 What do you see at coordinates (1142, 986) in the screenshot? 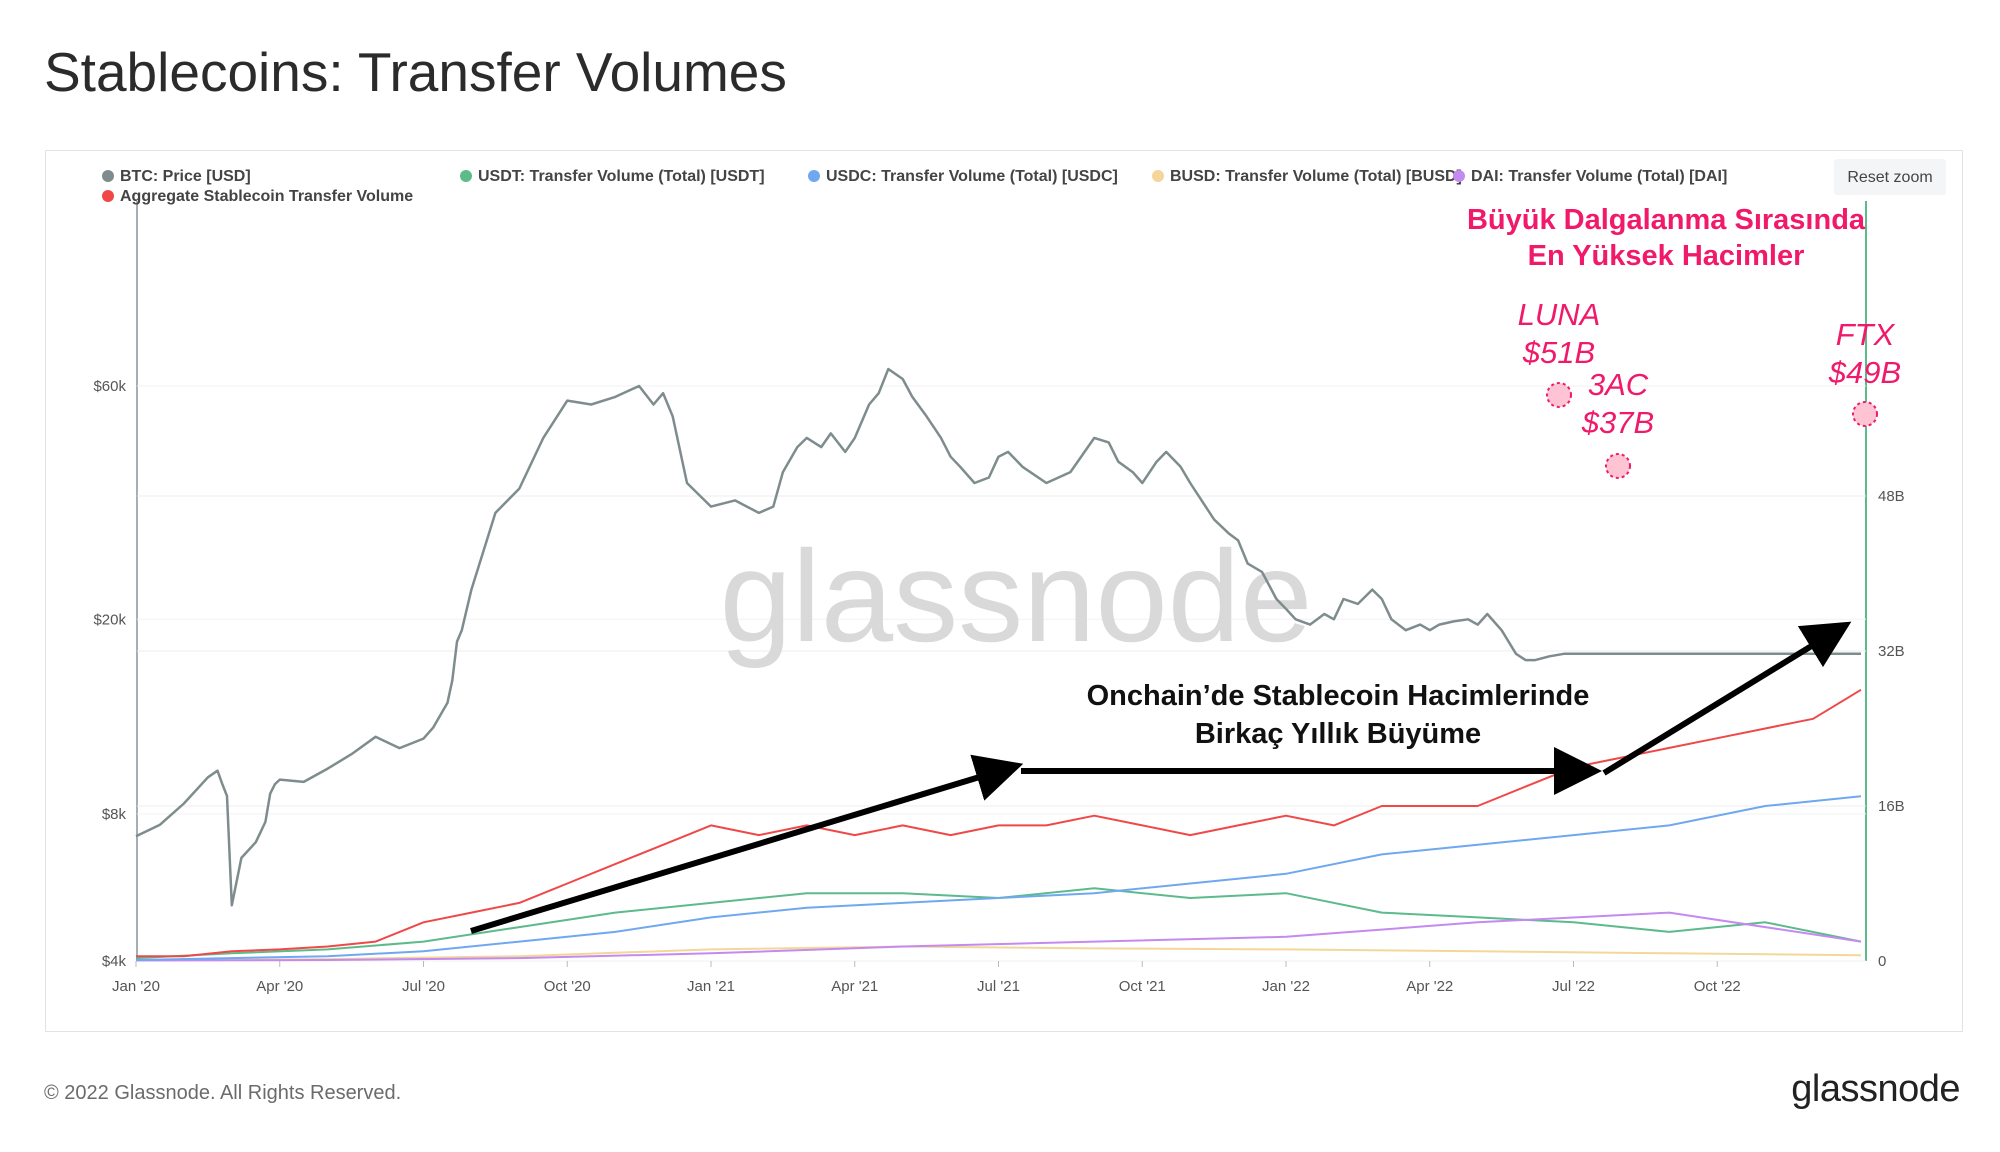
I see `x-tick-label: Oct '21` at bounding box center [1142, 986].